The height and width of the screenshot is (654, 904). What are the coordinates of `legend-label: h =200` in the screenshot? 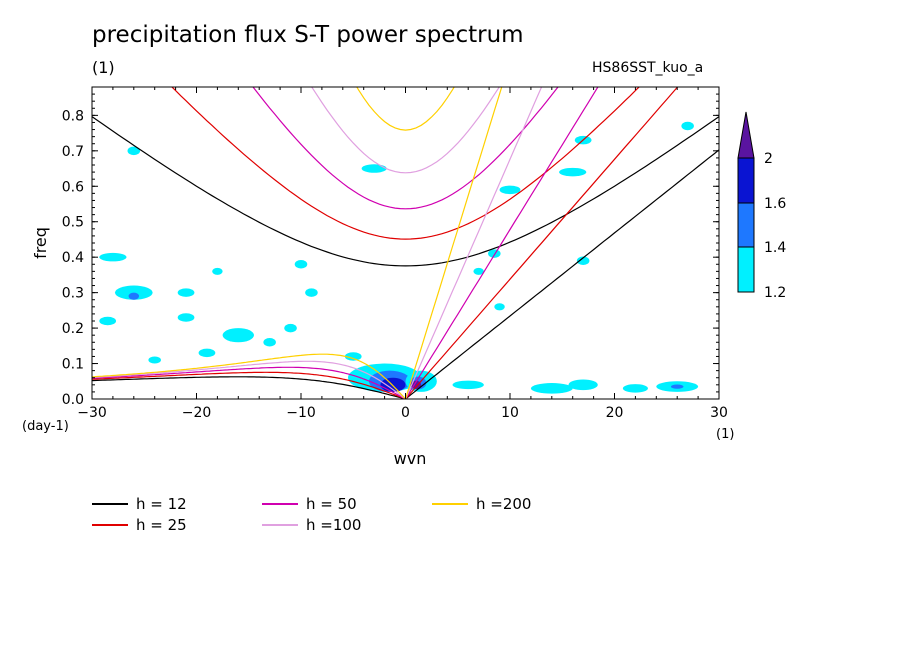 It's located at (504, 504).